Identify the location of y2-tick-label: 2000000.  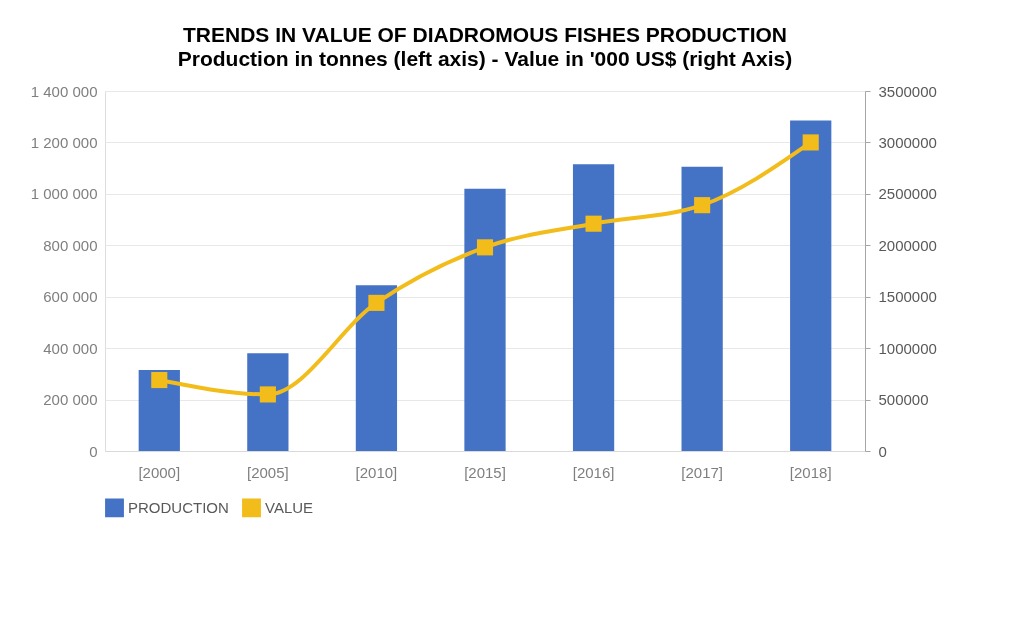
(907, 245).